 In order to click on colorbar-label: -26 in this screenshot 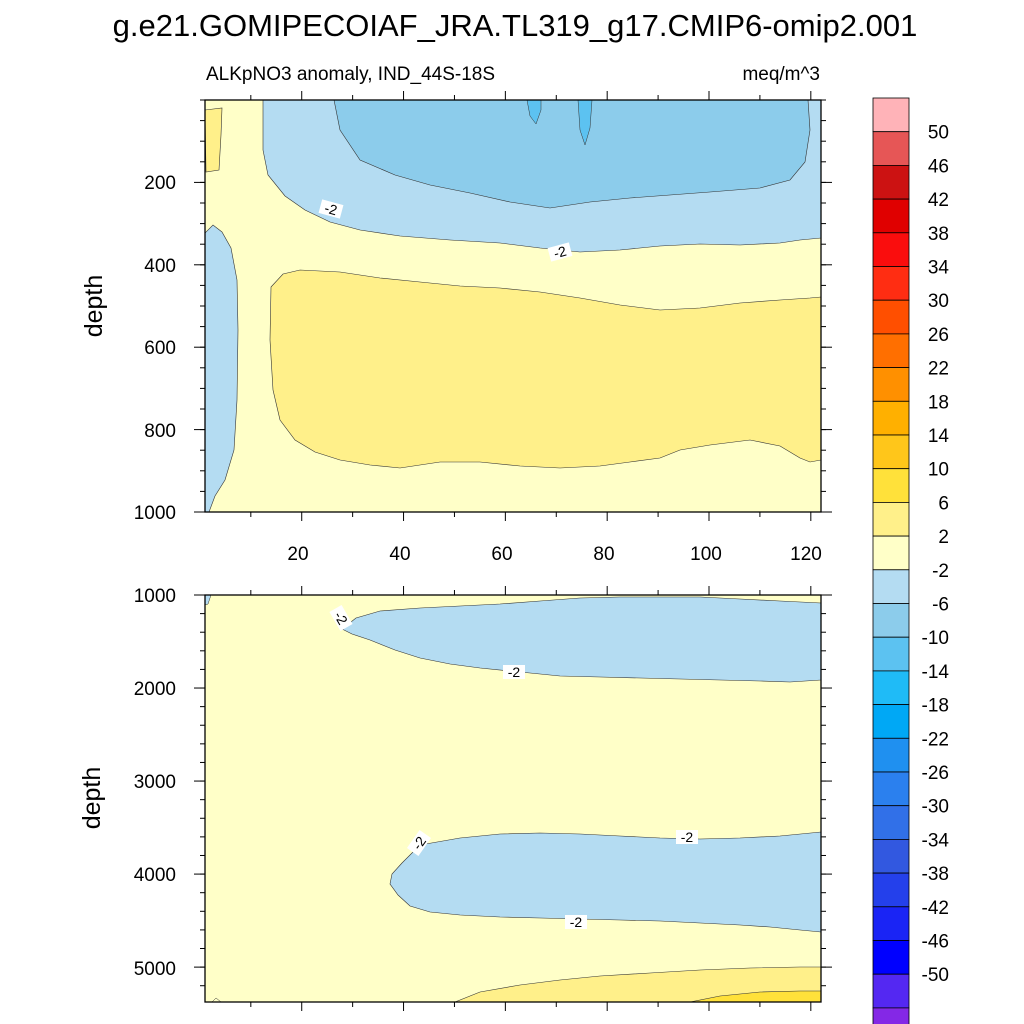, I will do `click(935, 773)`.